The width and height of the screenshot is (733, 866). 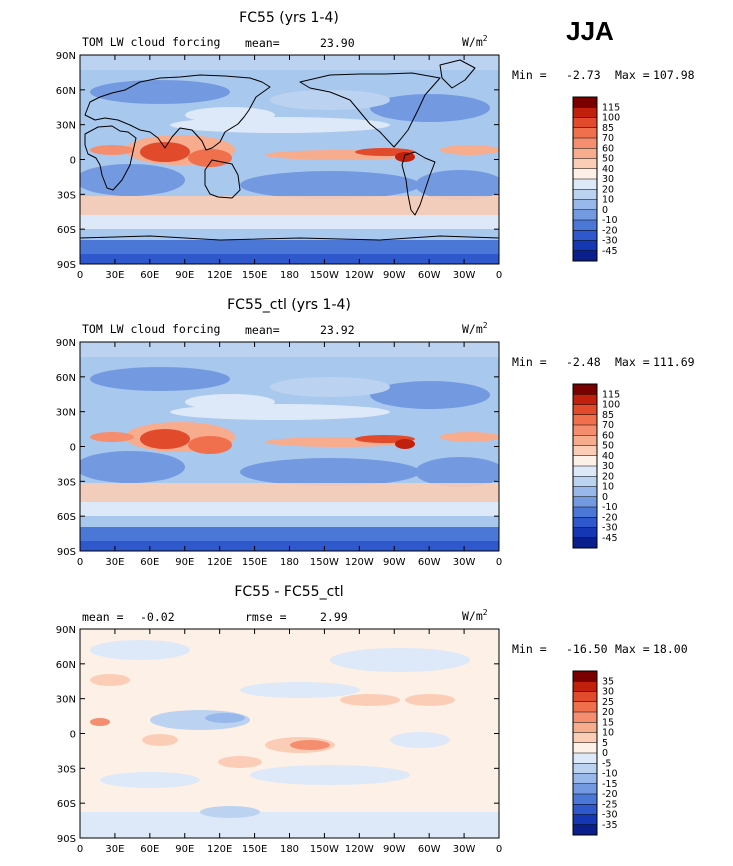 I want to click on mean-label: mean=, so click(x=262, y=330).